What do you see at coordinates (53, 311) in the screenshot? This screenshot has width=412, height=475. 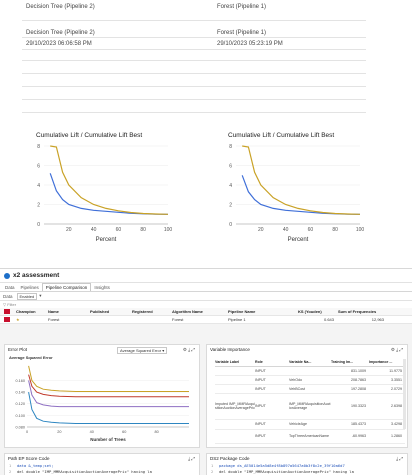 I see `col-header-name: Name` at bounding box center [53, 311].